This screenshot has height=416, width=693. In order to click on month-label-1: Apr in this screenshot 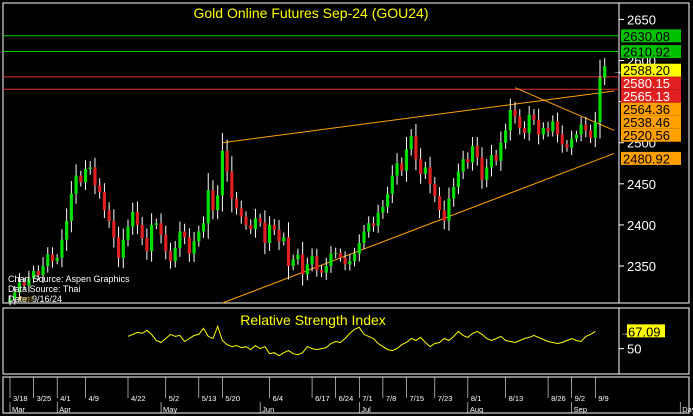, I will do `click(65, 409)`.